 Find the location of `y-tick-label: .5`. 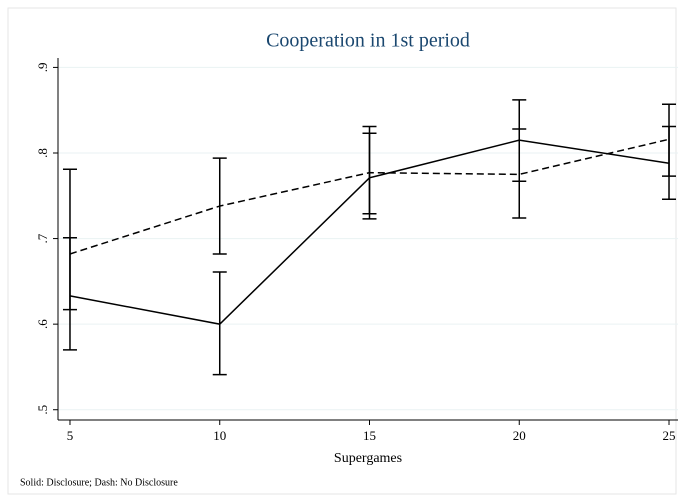

y-tick-label: .5 is located at coordinates (42, 410).